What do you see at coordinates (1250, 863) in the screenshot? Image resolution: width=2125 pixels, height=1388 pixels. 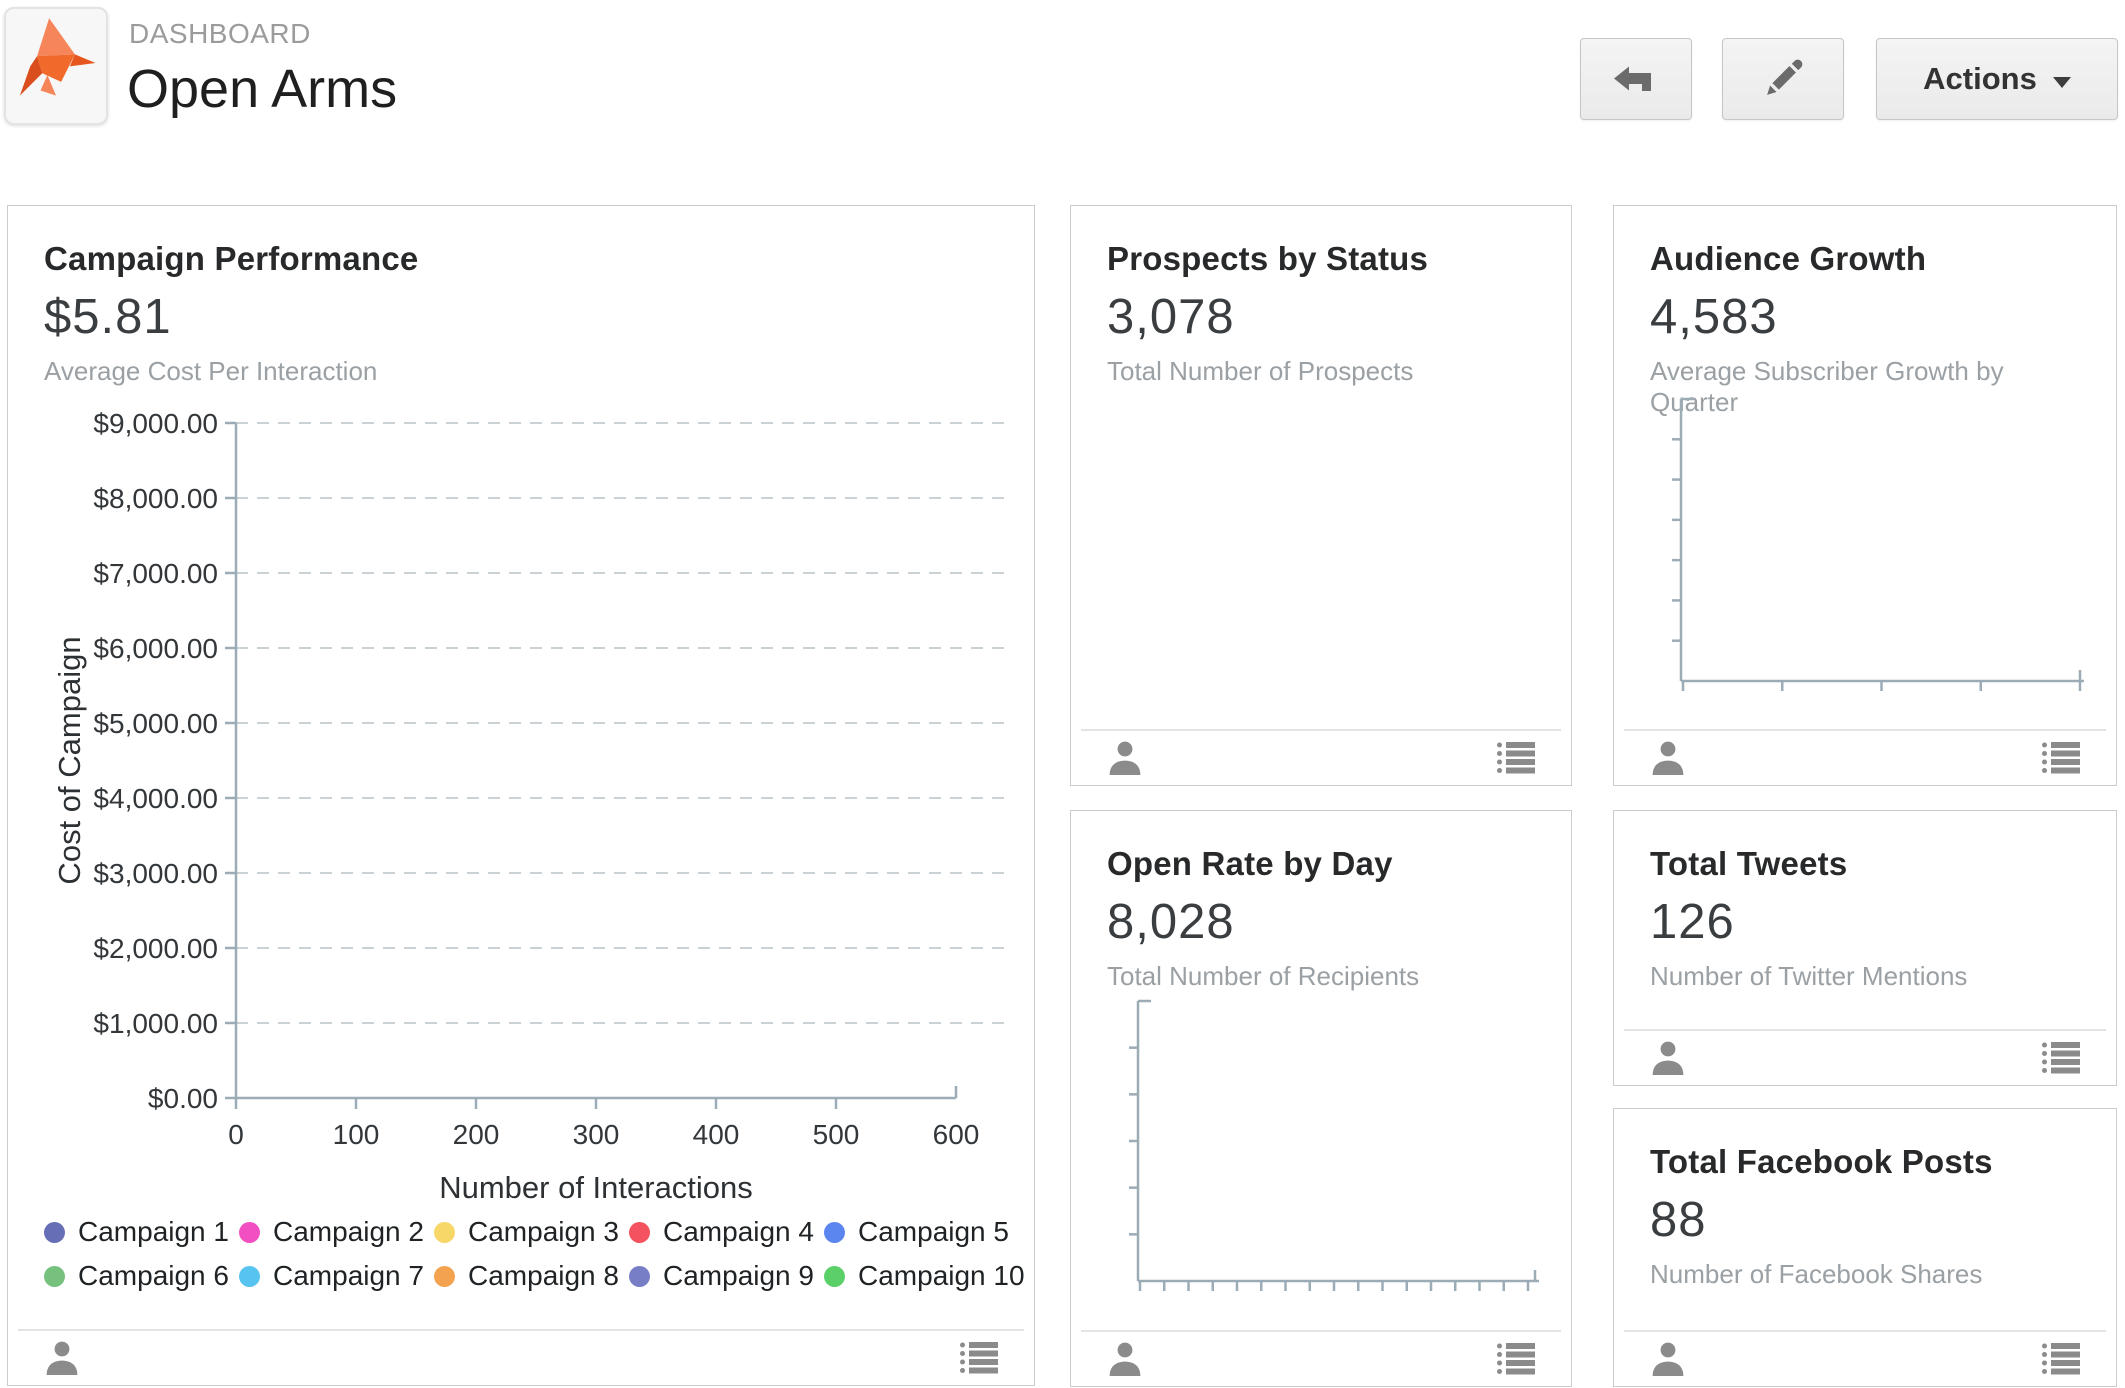 I see `card-title: Open Rate by Day` at bounding box center [1250, 863].